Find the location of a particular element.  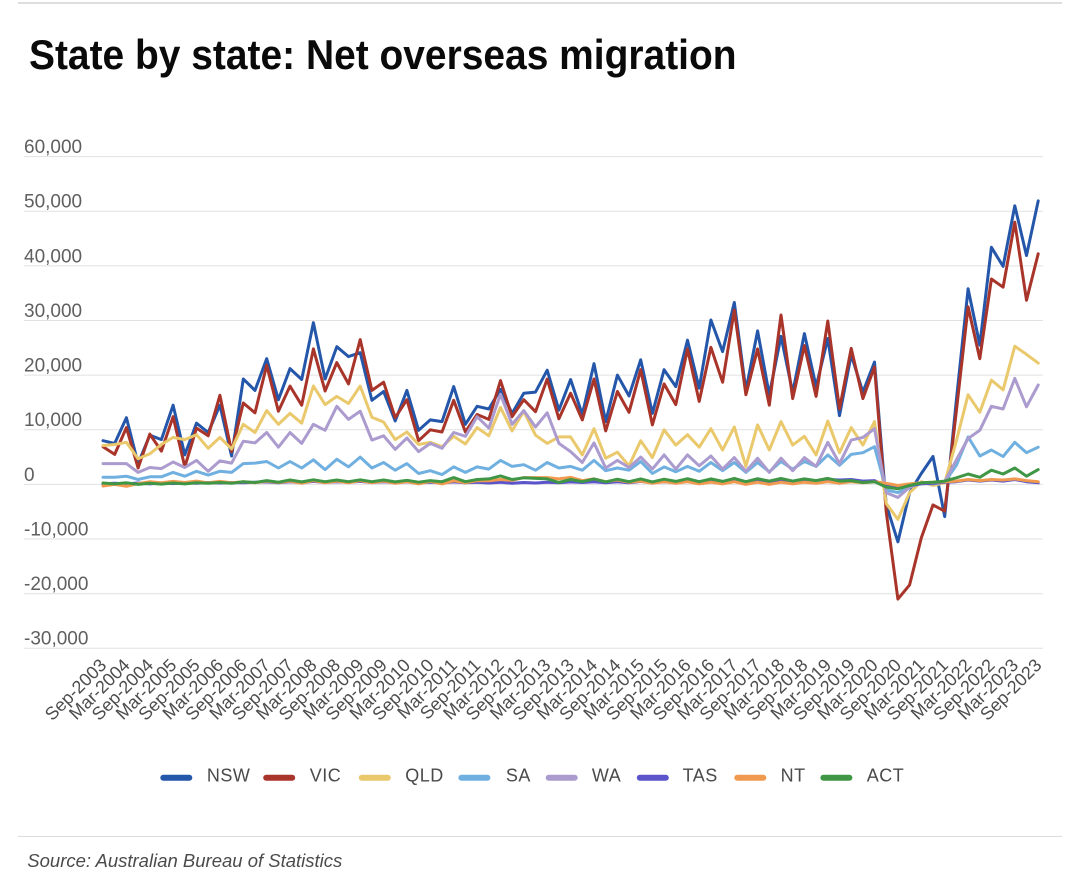

svg-text: 30,000 is located at coordinates (53, 311).